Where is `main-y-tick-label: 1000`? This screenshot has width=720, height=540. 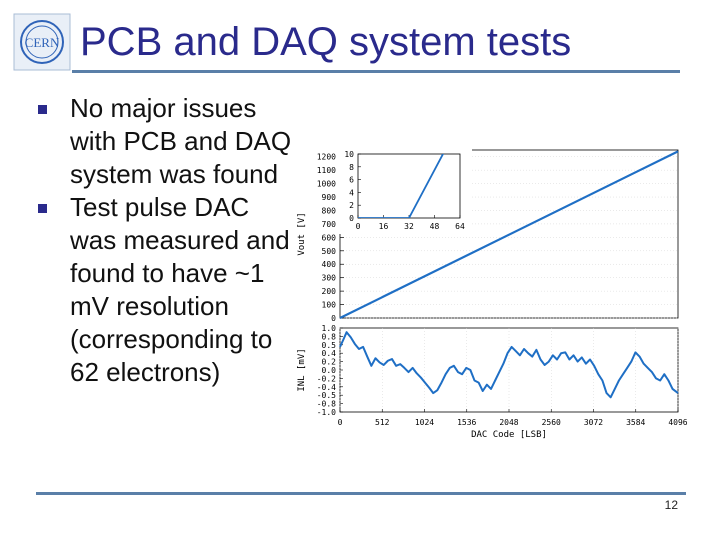 main-y-tick-label: 1000 is located at coordinates (326, 184).